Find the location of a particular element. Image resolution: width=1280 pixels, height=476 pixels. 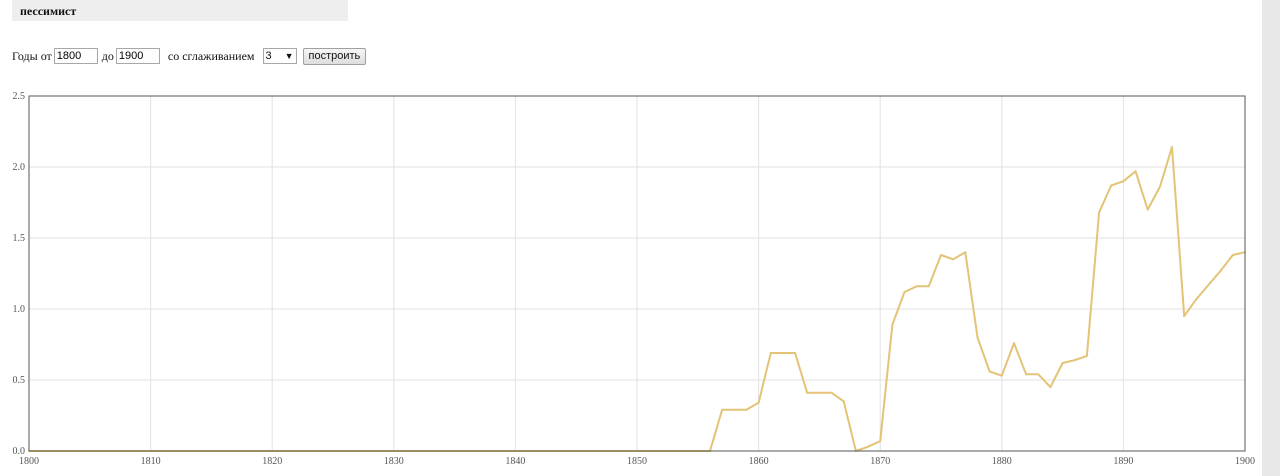

scrollbar is located at coordinates (1271, 238).